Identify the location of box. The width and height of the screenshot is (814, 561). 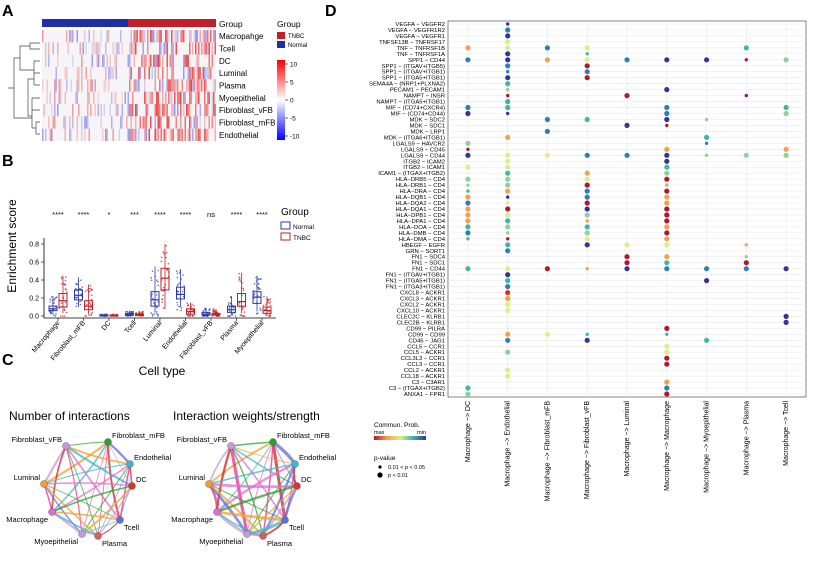
(88, 305).